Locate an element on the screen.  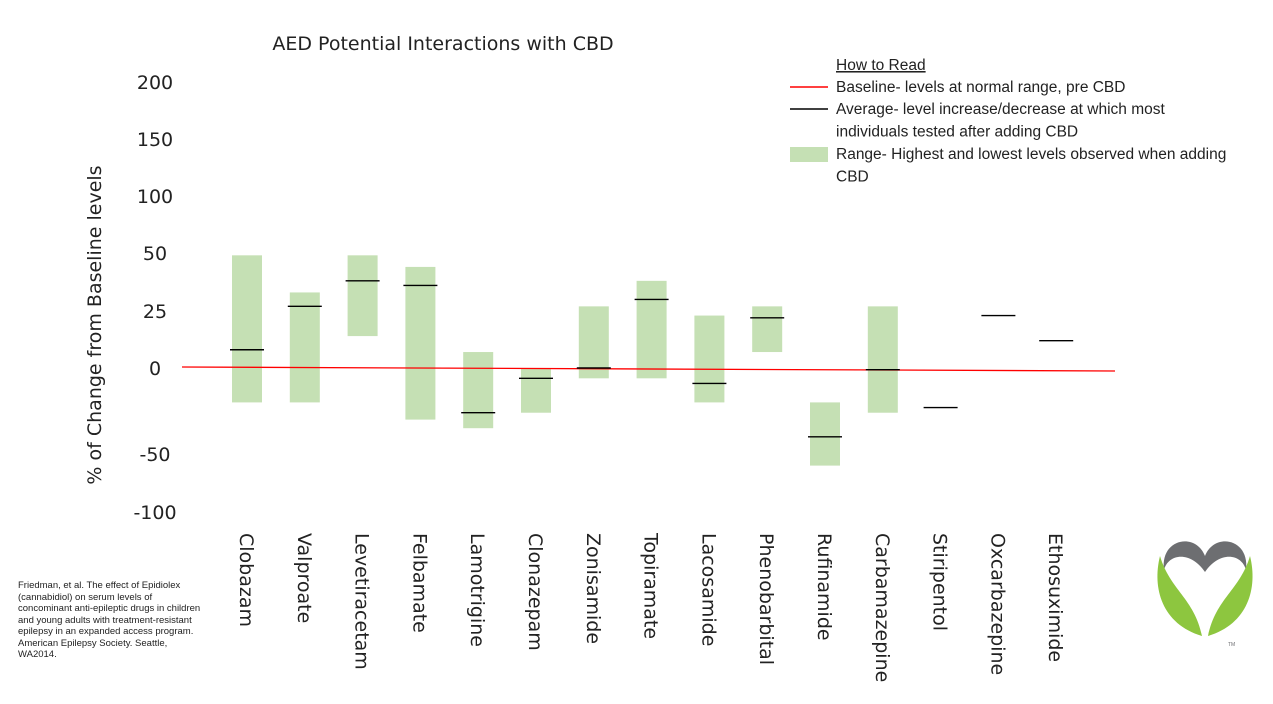
legend-heading: How to Read is located at coordinates (881, 65).